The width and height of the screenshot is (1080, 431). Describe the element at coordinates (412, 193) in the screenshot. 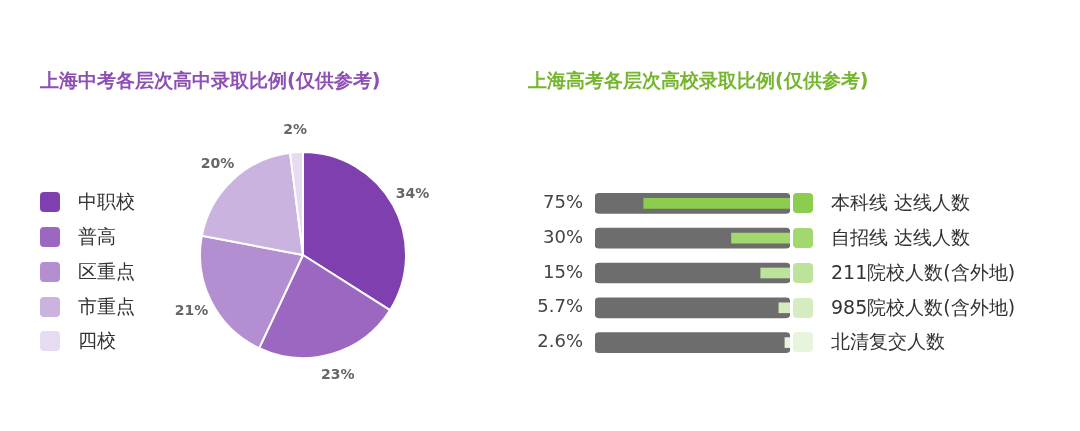

I see `data-label: 34%` at that location.